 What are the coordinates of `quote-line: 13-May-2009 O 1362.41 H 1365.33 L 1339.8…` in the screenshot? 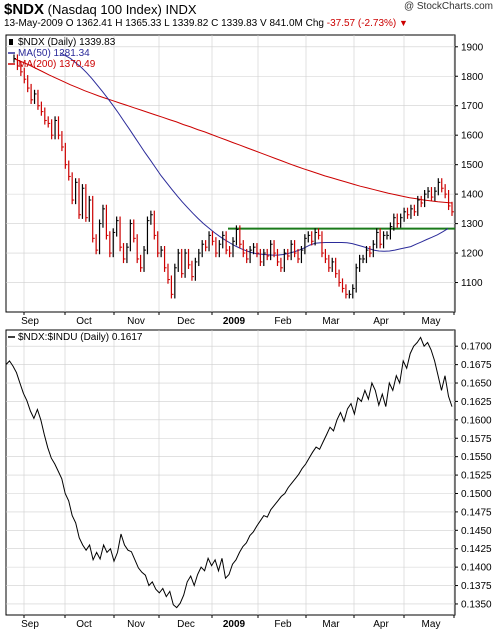 It's located at (206, 23).